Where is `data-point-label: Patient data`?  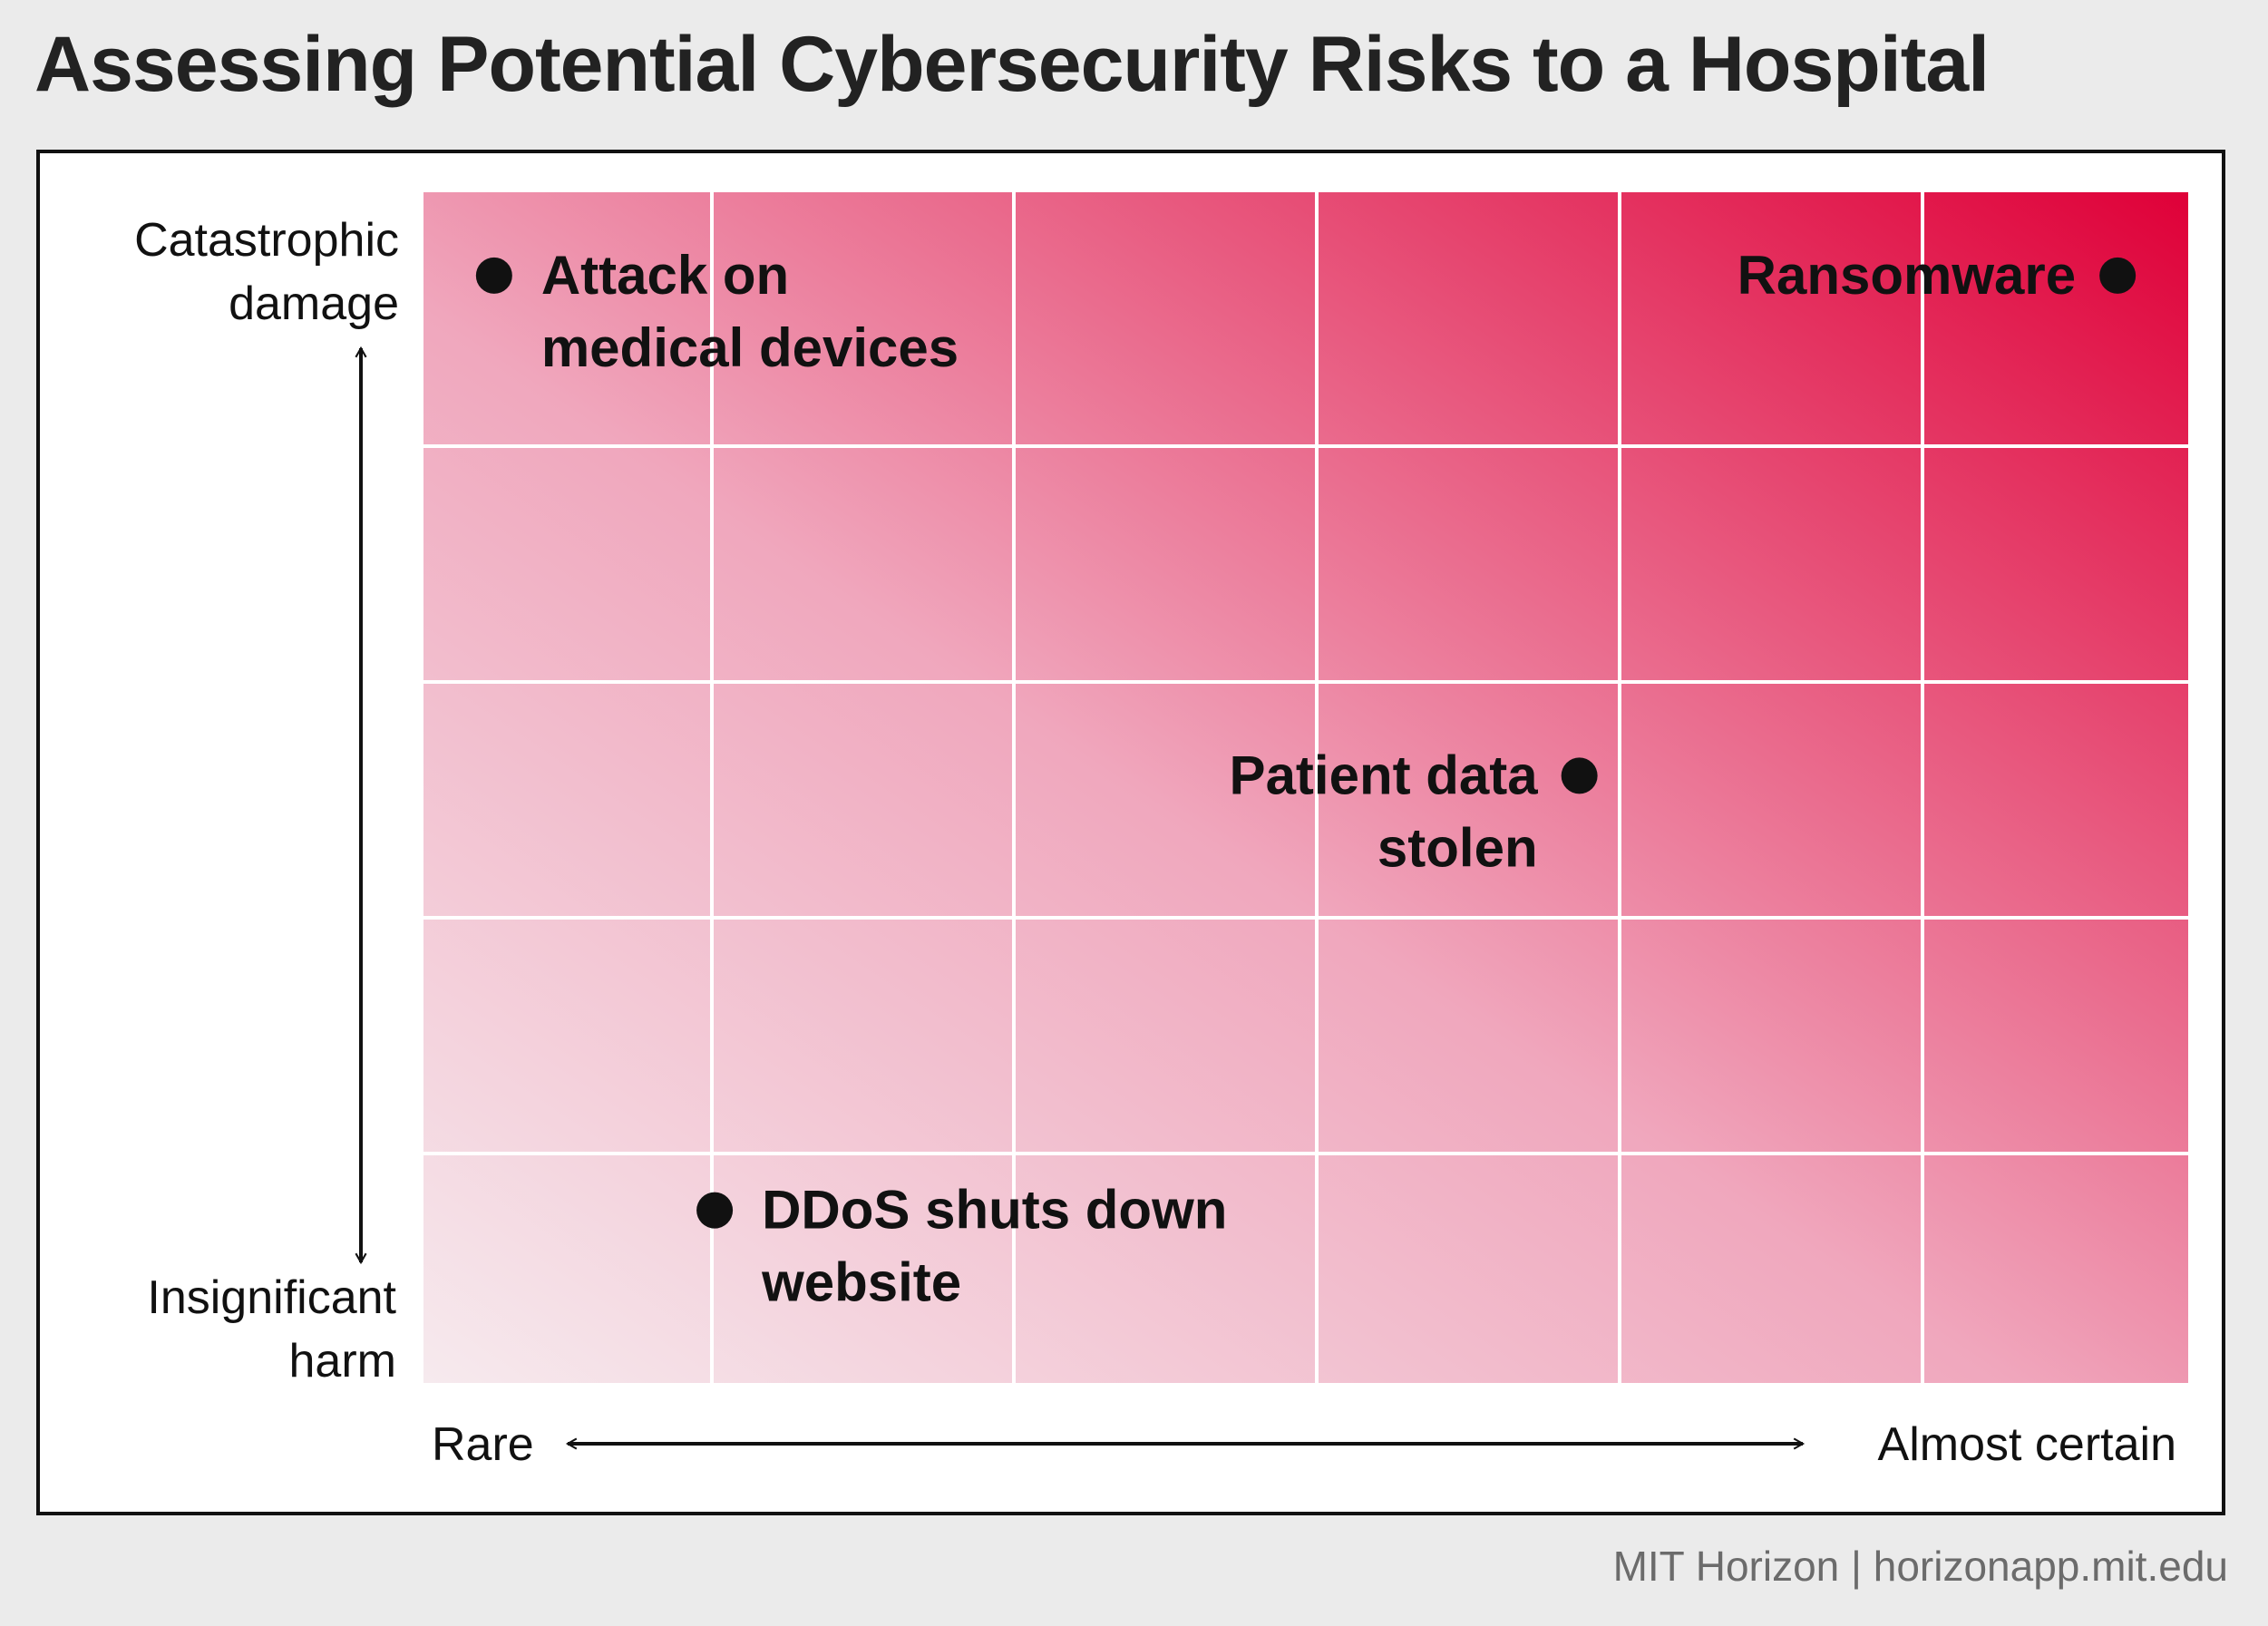
data-point-label: Patient data is located at coordinates (1384, 775).